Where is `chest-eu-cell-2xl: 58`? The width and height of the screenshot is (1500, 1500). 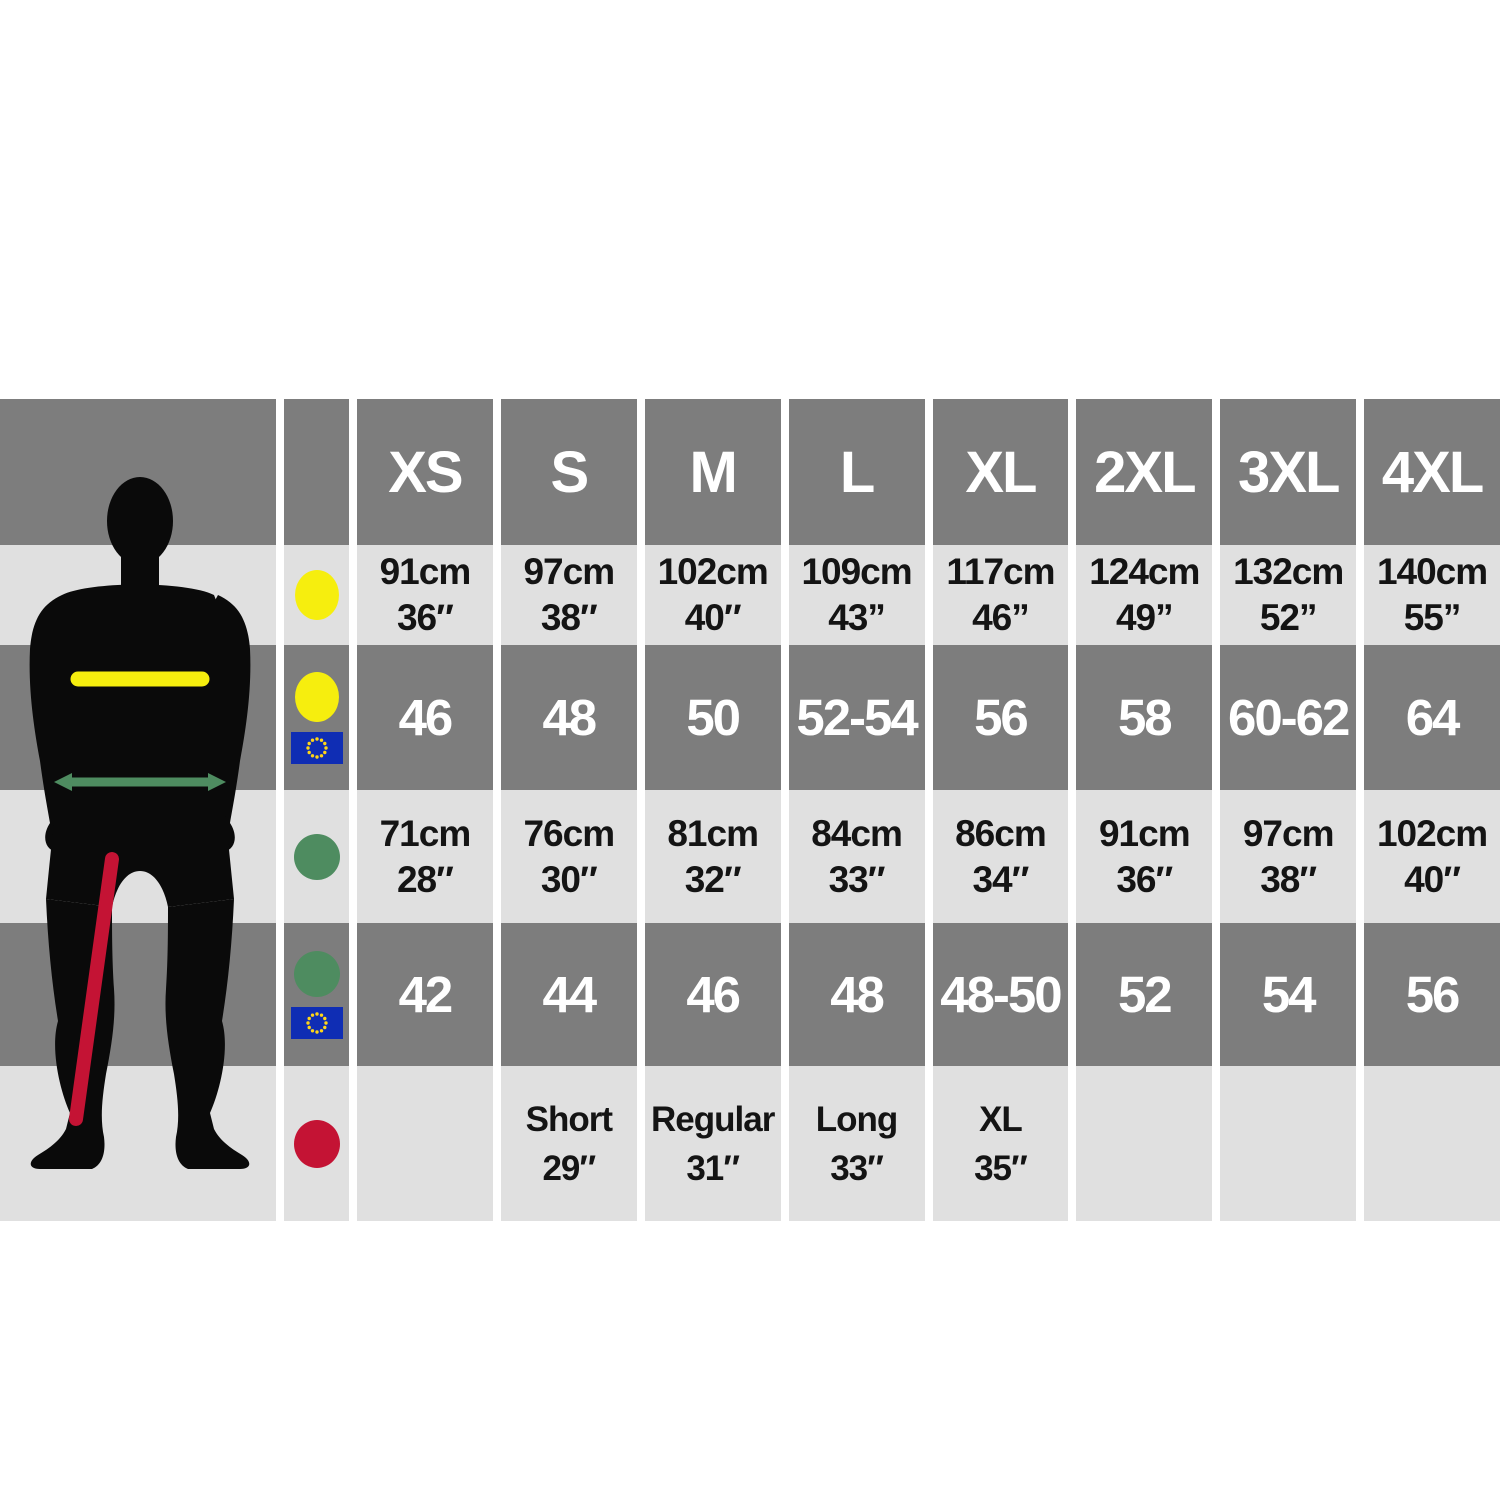 chest-eu-cell-2xl: 58 is located at coordinates (1144, 717).